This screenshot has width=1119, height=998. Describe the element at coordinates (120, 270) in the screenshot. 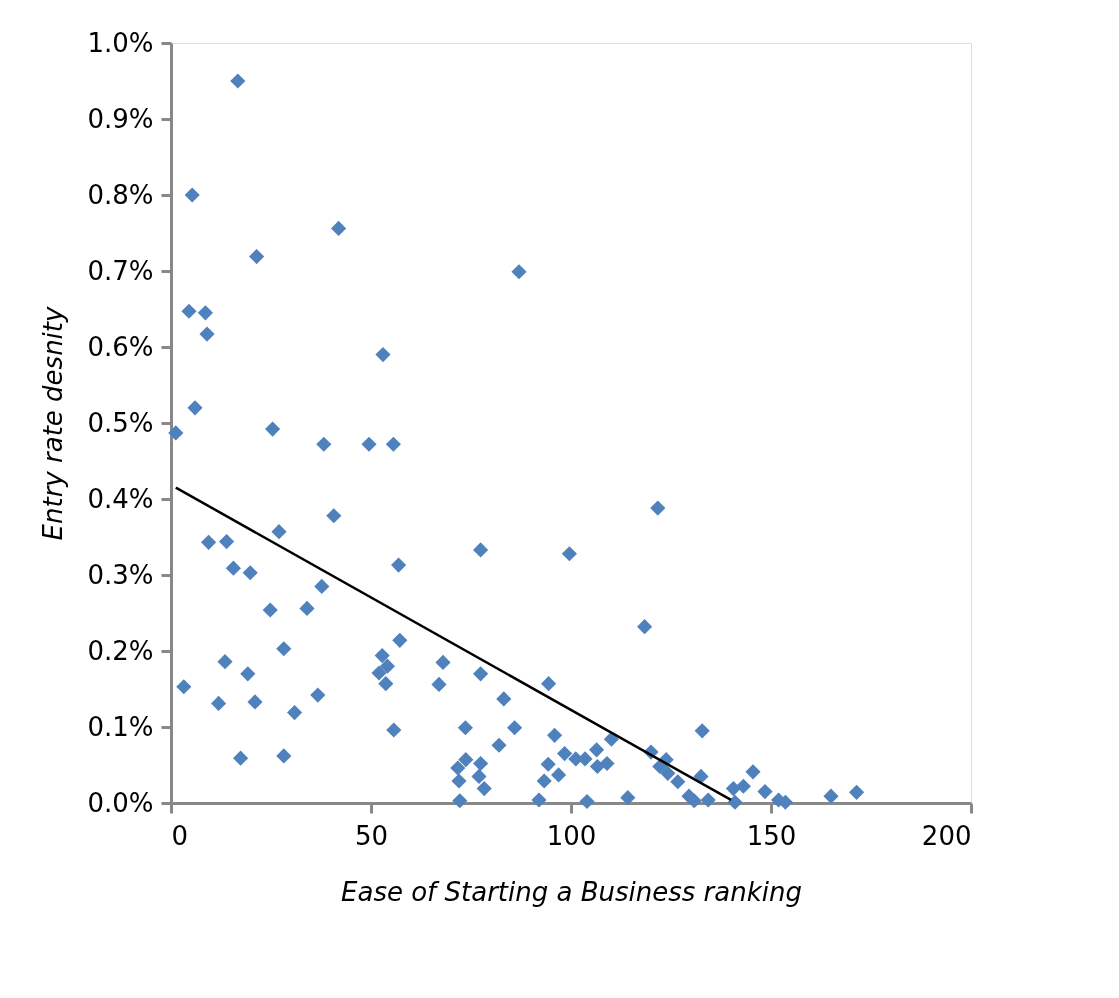

I see `y-tick-label: 0.7%` at that location.